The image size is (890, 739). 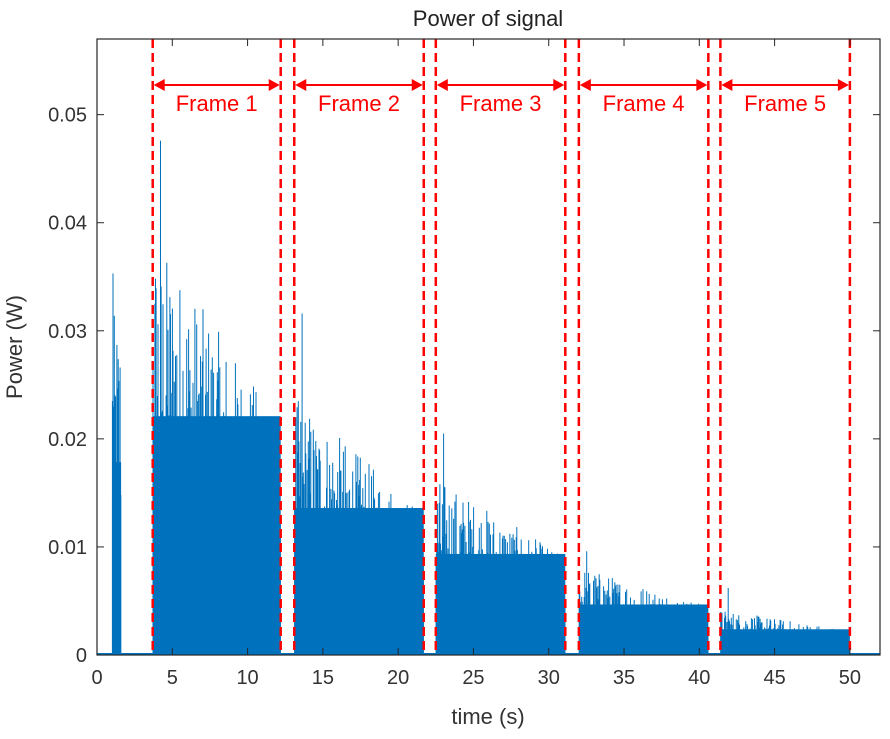 What do you see at coordinates (359, 103) in the screenshot?
I see `frame-label: Frame 2` at bounding box center [359, 103].